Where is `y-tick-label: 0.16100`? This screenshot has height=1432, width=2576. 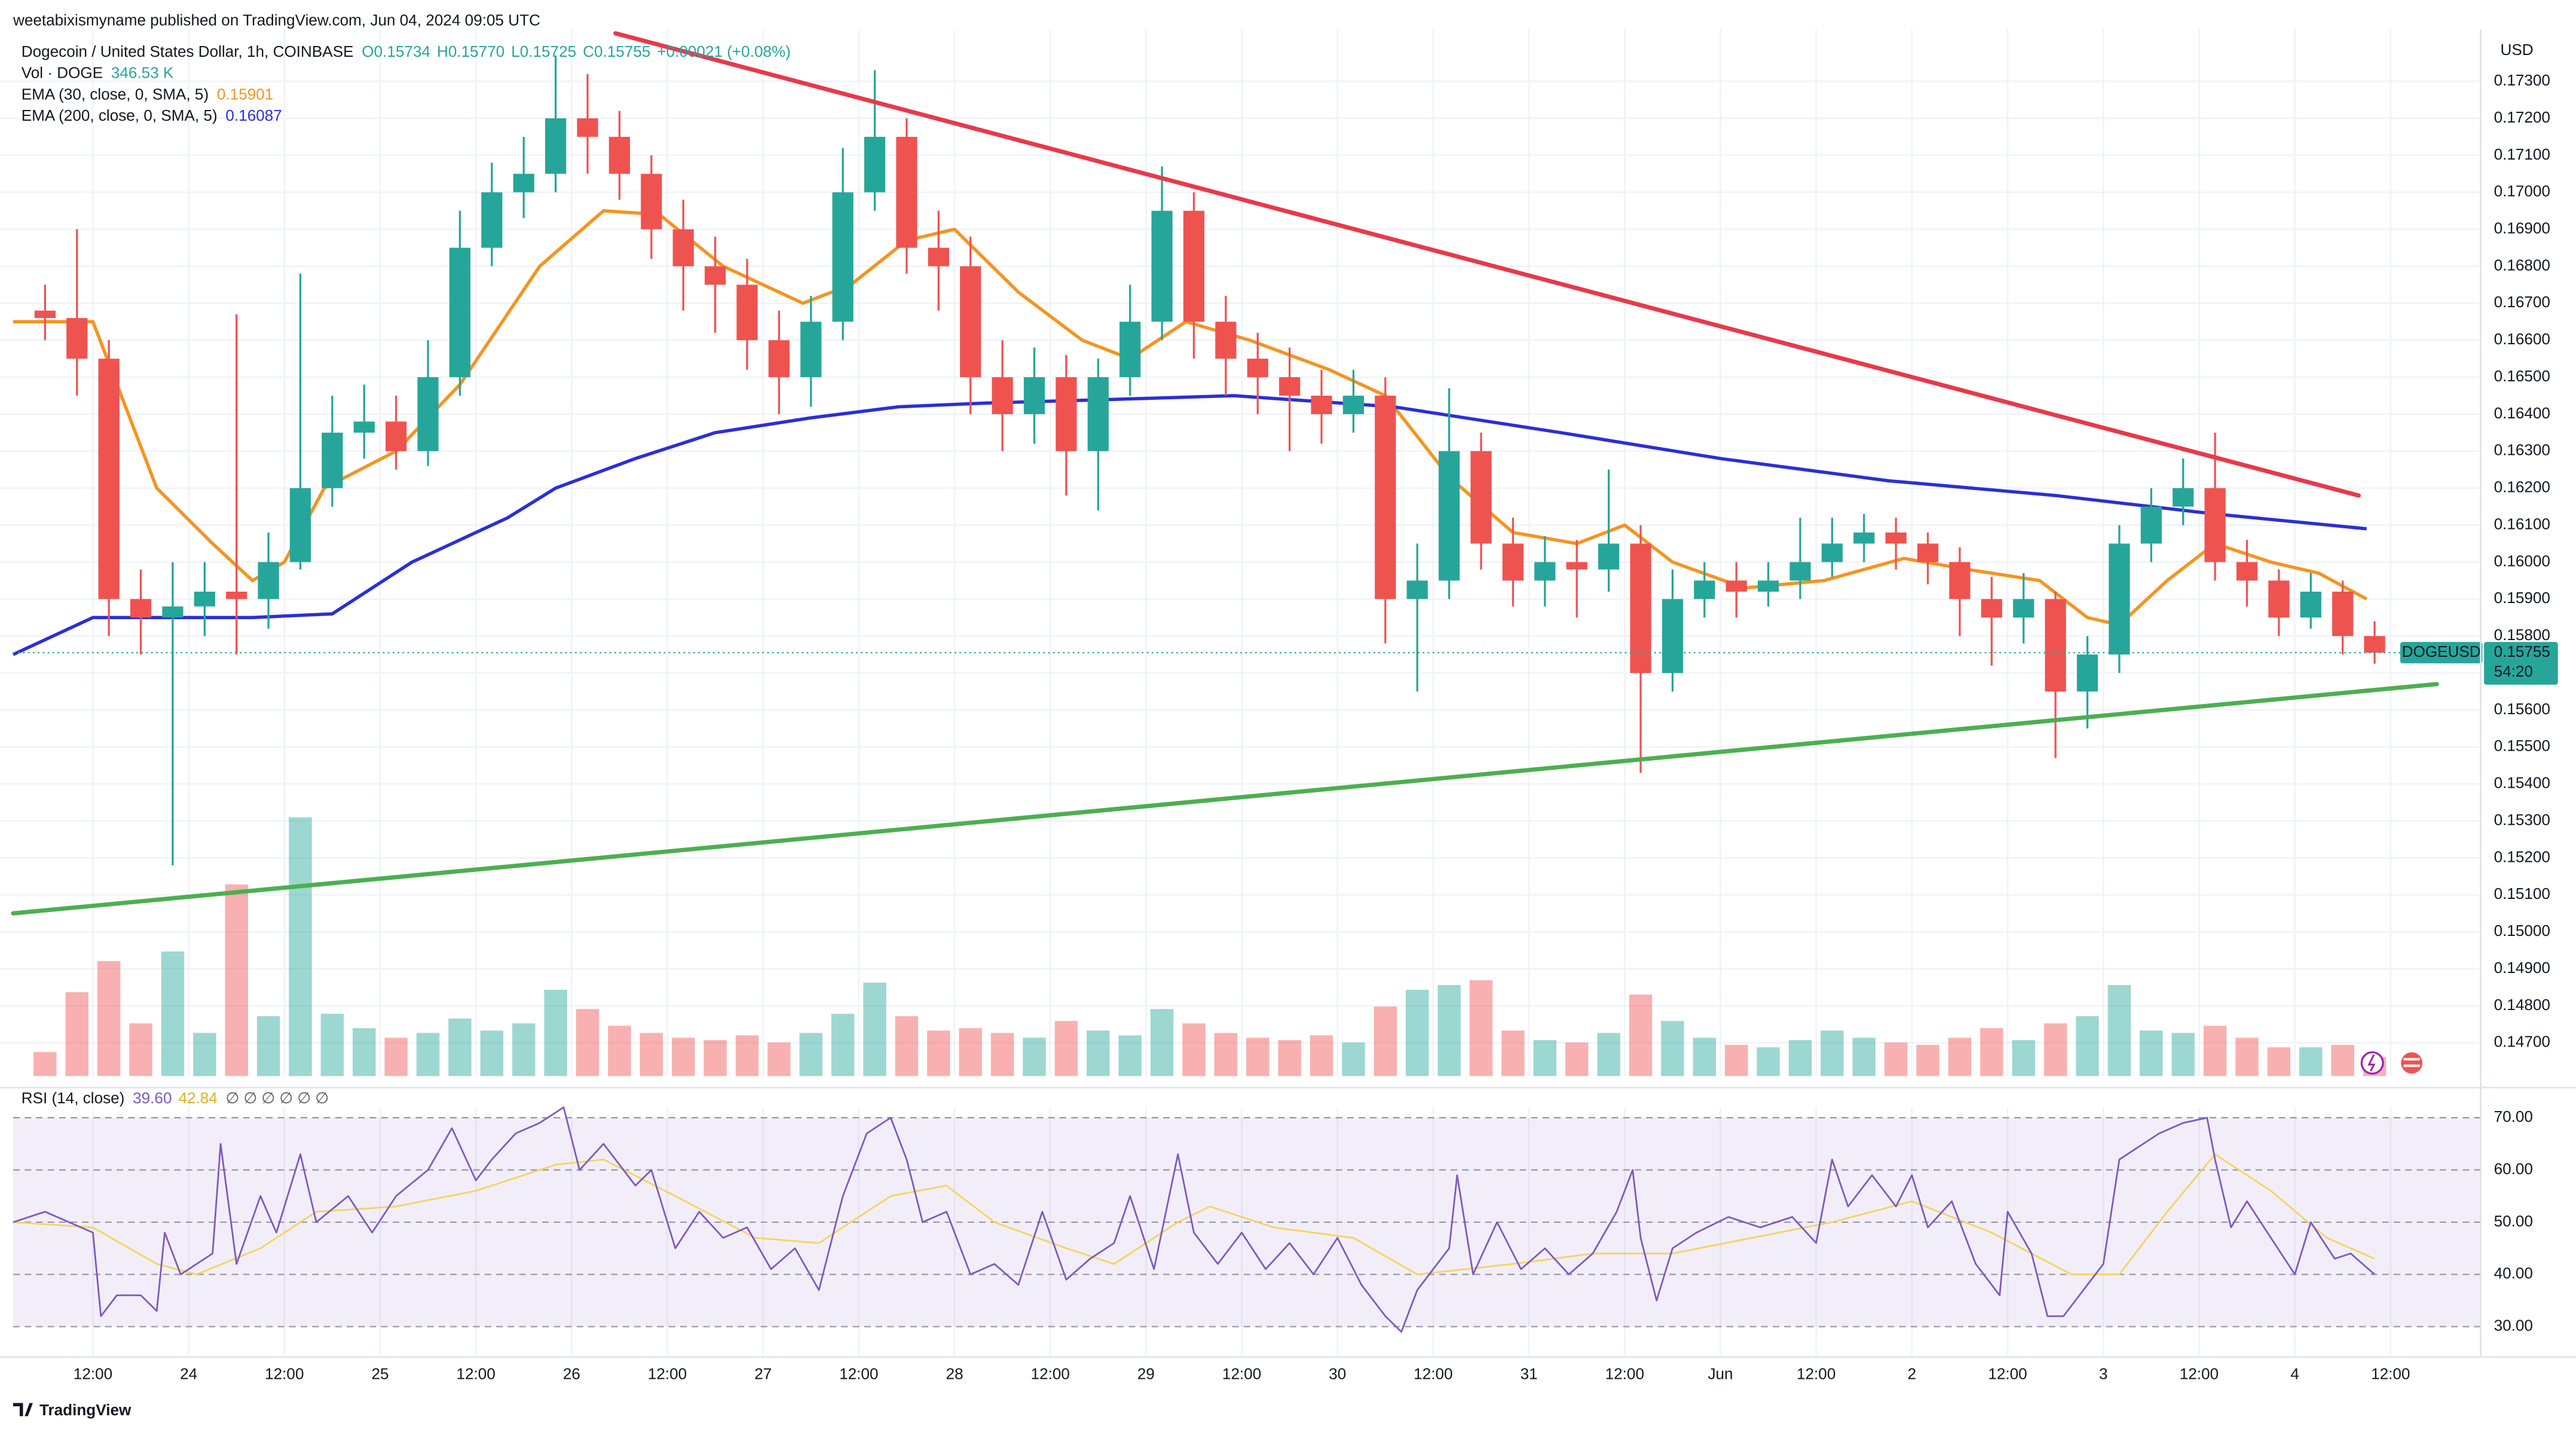 y-tick-label: 0.16100 is located at coordinates (2522, 524).